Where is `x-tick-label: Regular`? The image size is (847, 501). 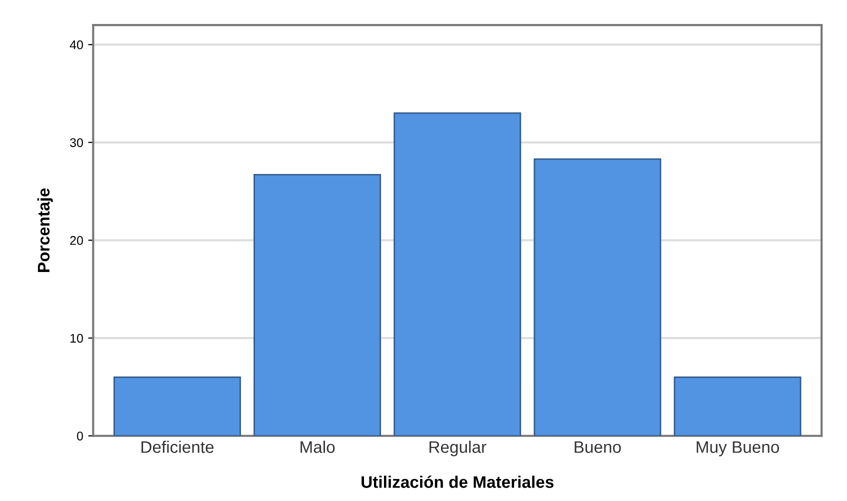 x-tick-label: Regular is located at coordinates (458, 448).